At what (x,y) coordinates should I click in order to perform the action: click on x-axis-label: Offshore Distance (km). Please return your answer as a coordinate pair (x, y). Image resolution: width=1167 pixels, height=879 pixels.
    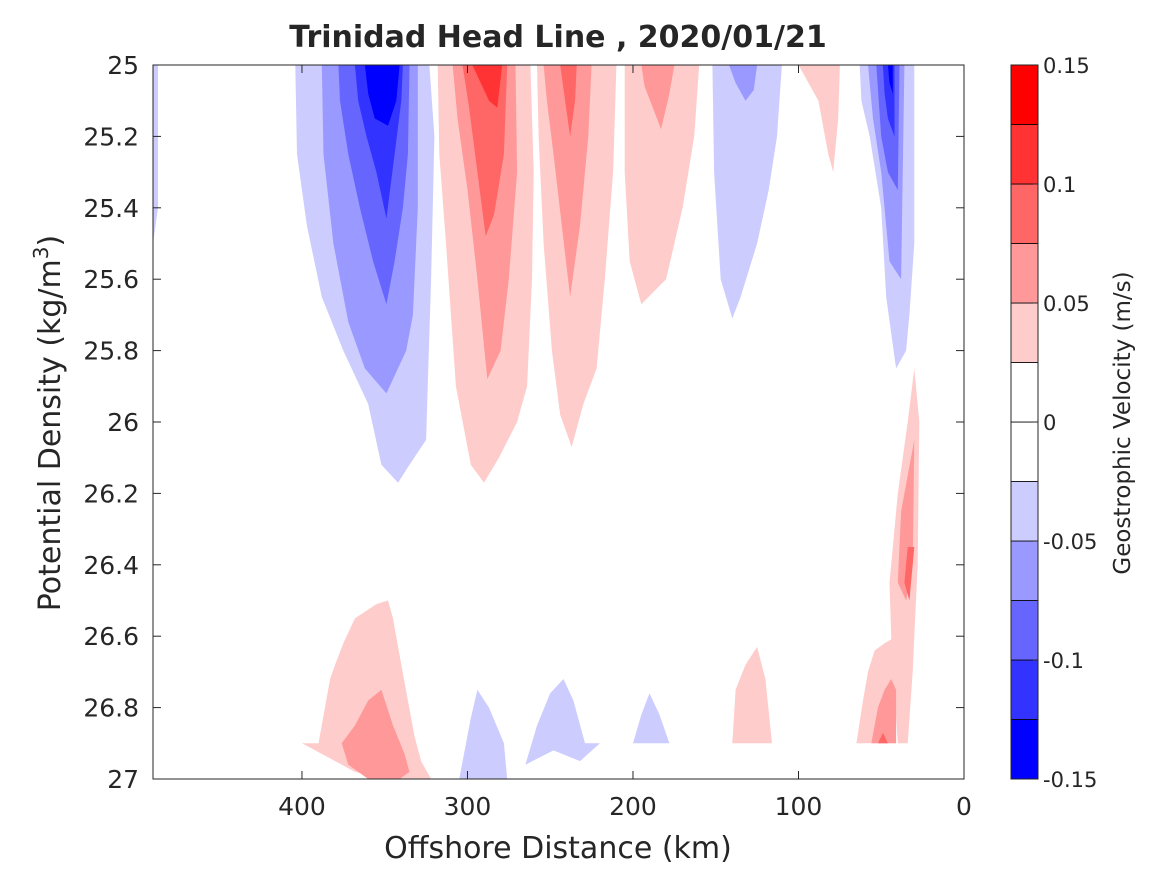
    Looking at the image, I should click on (558, 848).